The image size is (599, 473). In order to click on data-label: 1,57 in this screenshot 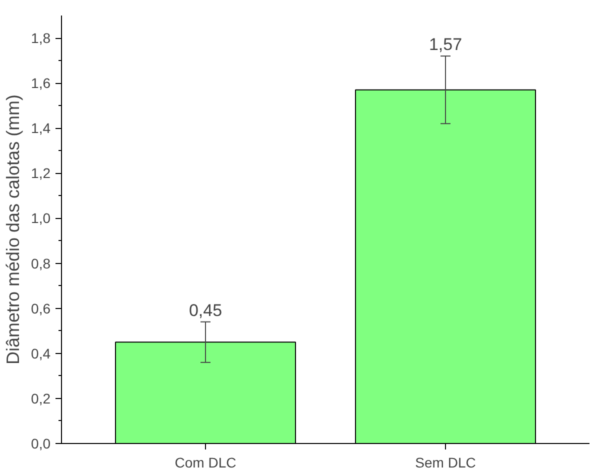, I will do `click(445, 44)`.